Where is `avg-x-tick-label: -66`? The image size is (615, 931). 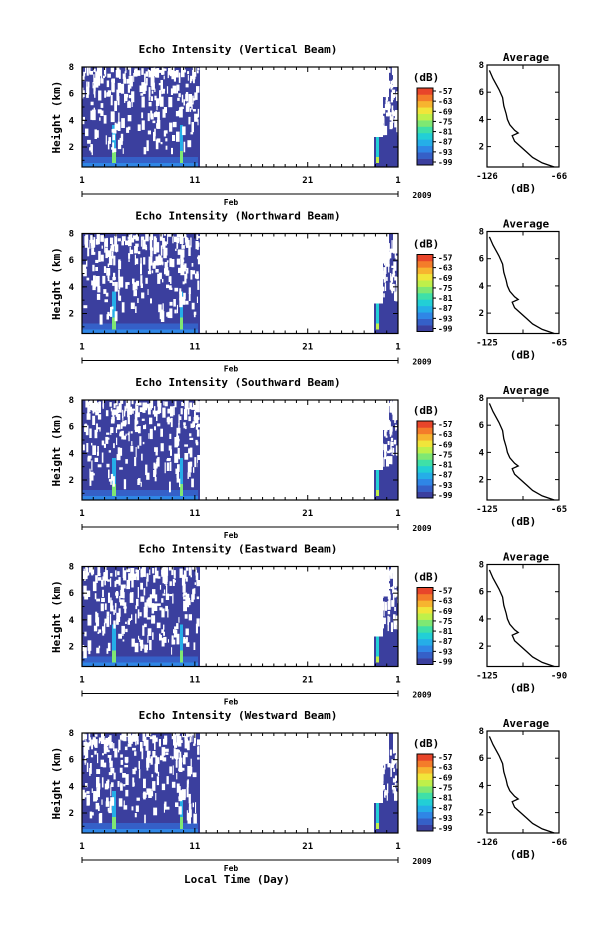
avg-x-tick-label: -66 is located at coordinates (559, 843).